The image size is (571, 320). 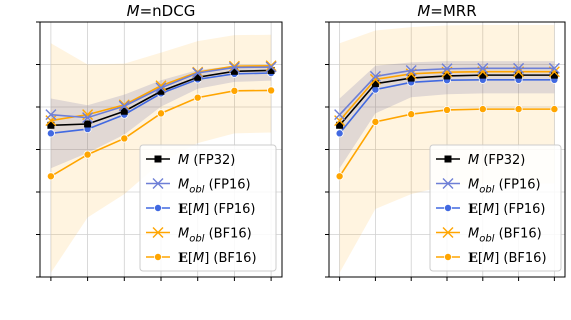 What do you see at coordinates (446, 11) in the screenshot?
I see `chart-title: M=MRR` at bounding box center [446, 11].